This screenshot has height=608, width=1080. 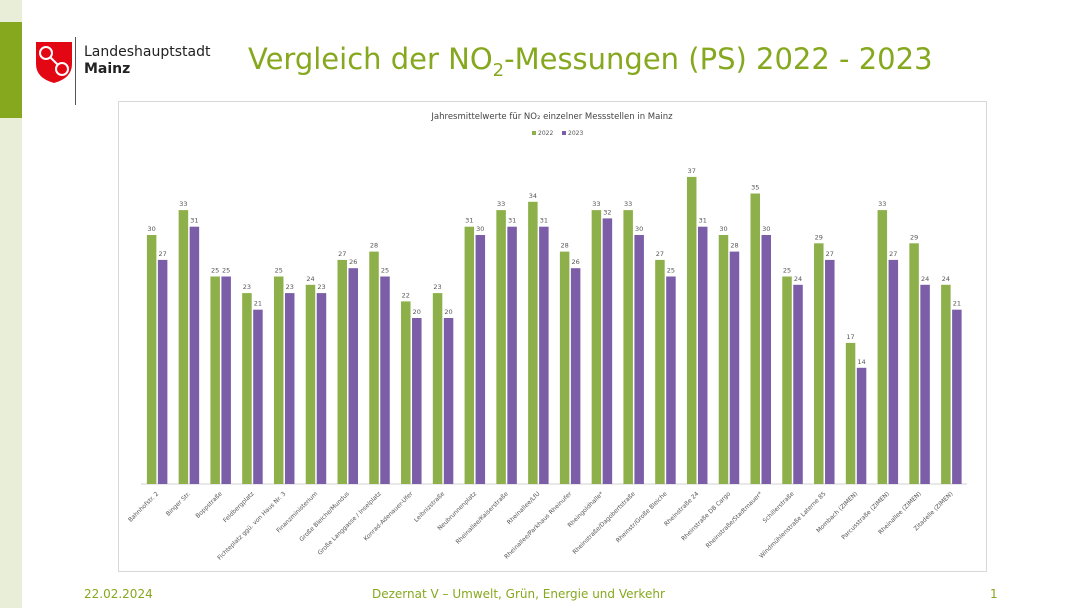 What do you see at coordinates (718, 59) in the screenshot?
I see `title-text-end: -Messungen (PS) 2022 - 2023` at bounding box center [718, 59].